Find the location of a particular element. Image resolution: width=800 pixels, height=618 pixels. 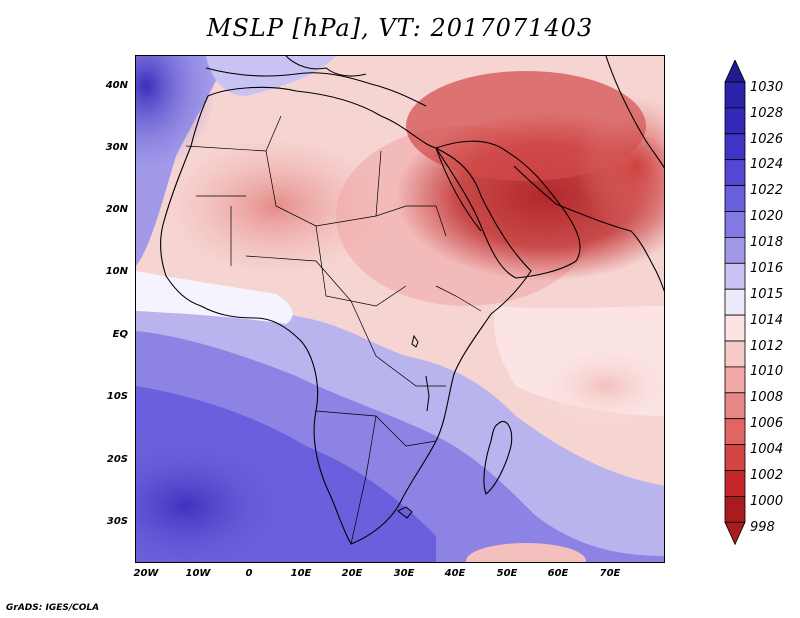

colorbar-label: 1020 is located at coordinates (767, 216).